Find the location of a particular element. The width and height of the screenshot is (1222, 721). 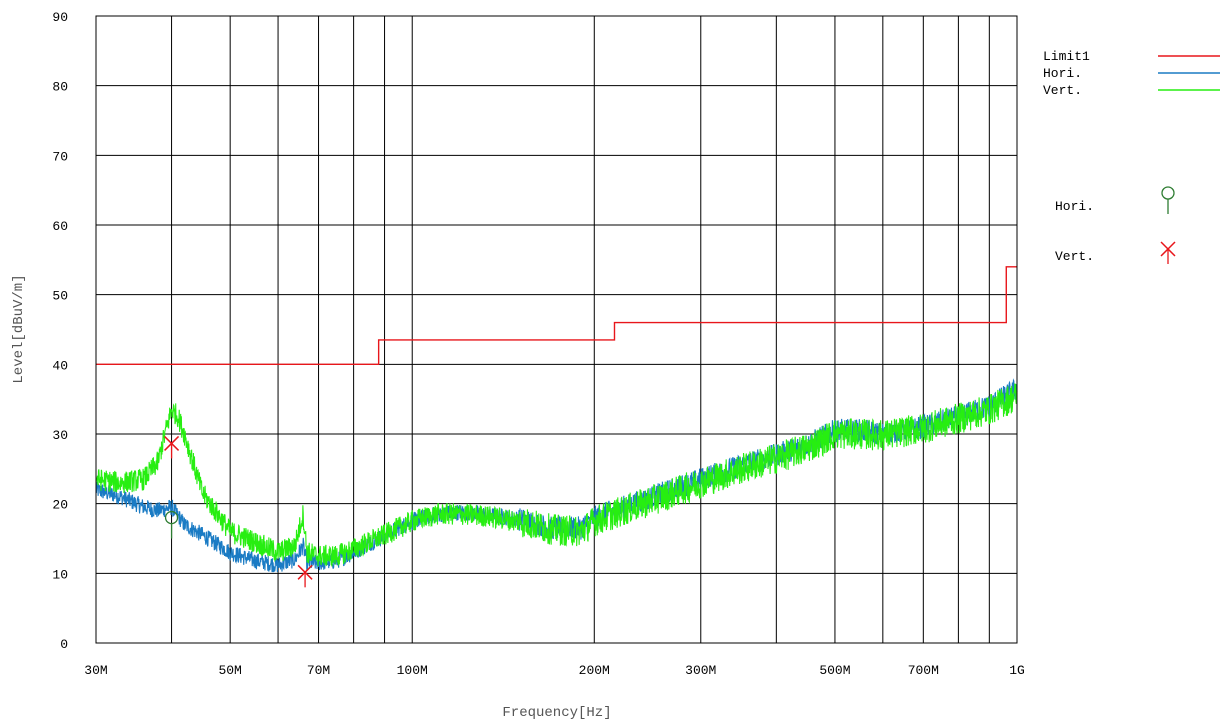

legend-label: Limit1 is located at coordinates (1066, 56).